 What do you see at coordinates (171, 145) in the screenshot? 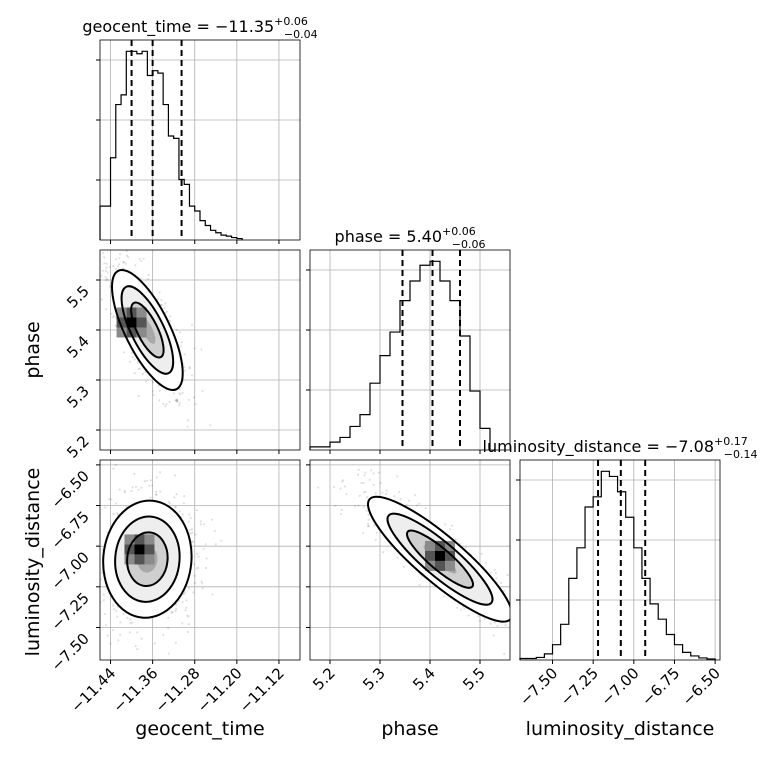
I see `histogram-geocent_time` at bounding box center [171, 145].